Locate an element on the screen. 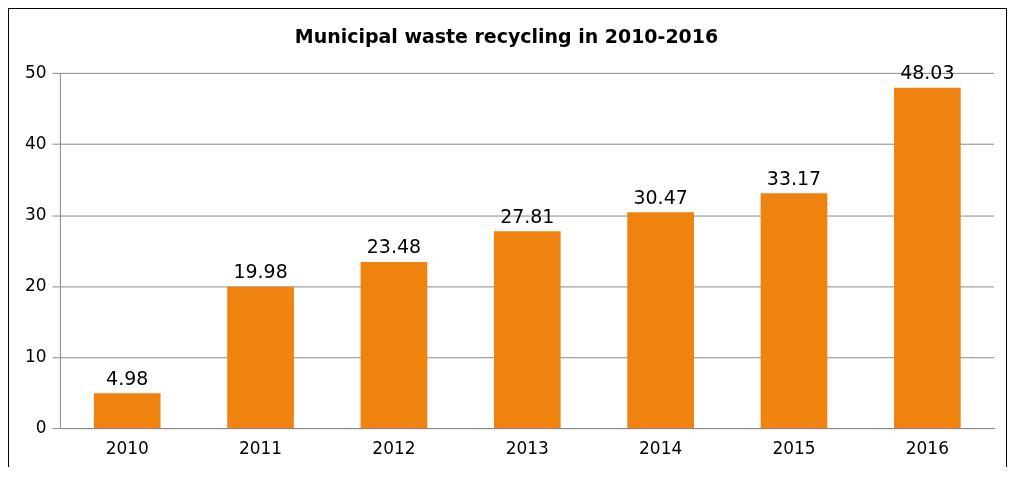 The height and width of the screenshot is (477, 1017). data-label: 33.17 is located at coordinates (794, 177).